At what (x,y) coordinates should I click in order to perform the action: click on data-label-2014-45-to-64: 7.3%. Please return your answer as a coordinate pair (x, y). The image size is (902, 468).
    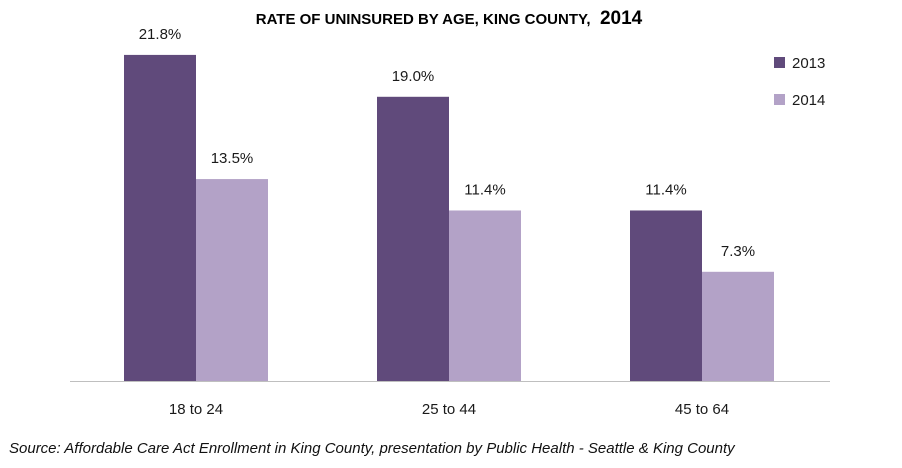
    Looking at the image, I should click on (738, 251).